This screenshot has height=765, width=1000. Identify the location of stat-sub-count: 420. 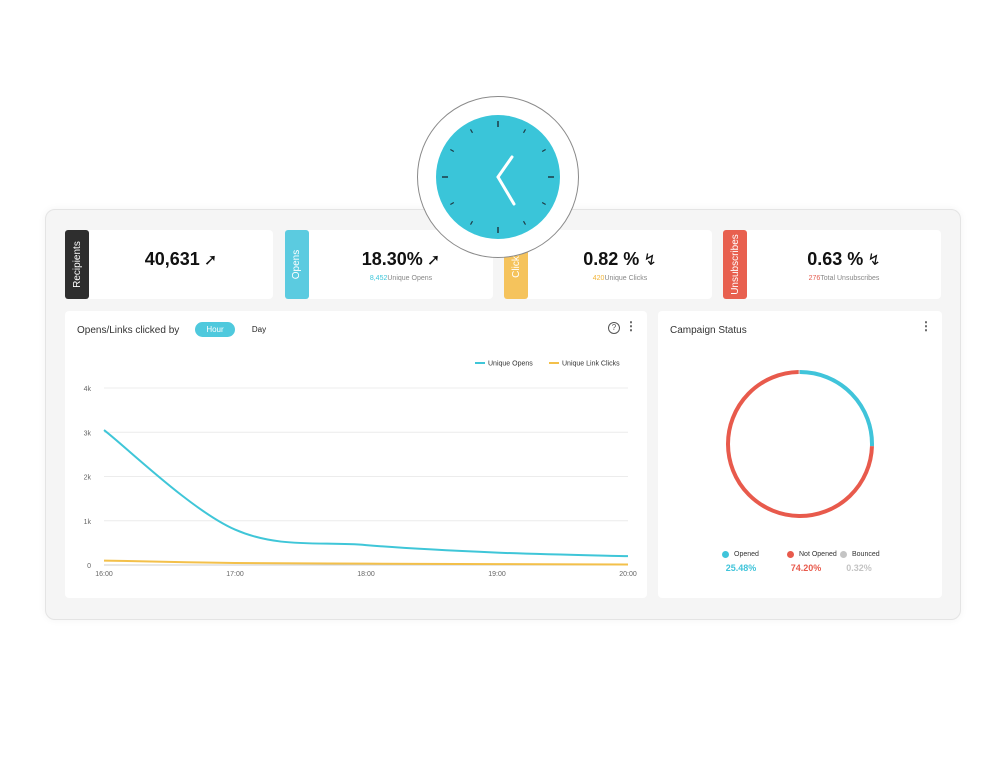
(598, 278).